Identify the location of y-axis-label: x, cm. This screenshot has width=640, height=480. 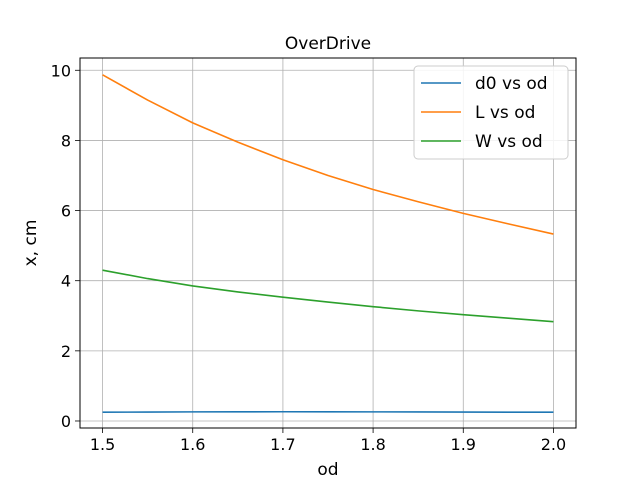
(31, 243).